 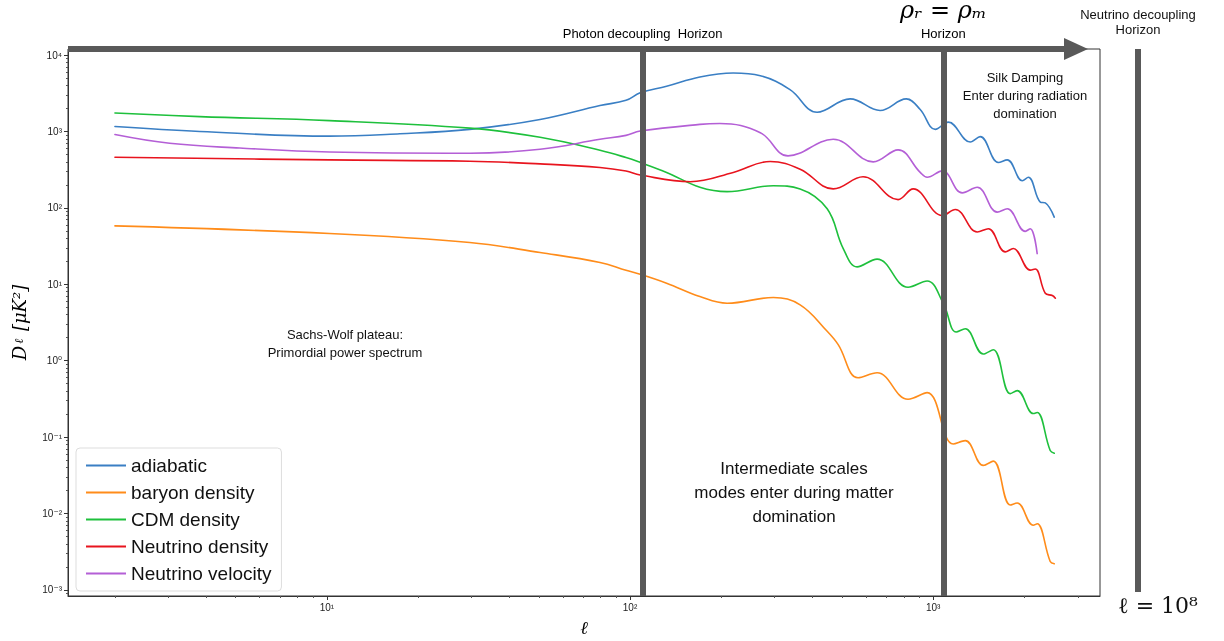 What do you see at coordinates (186, 519) in the screenshot?
I see `legend-label: CDM density` at bounding box center [186, 519].